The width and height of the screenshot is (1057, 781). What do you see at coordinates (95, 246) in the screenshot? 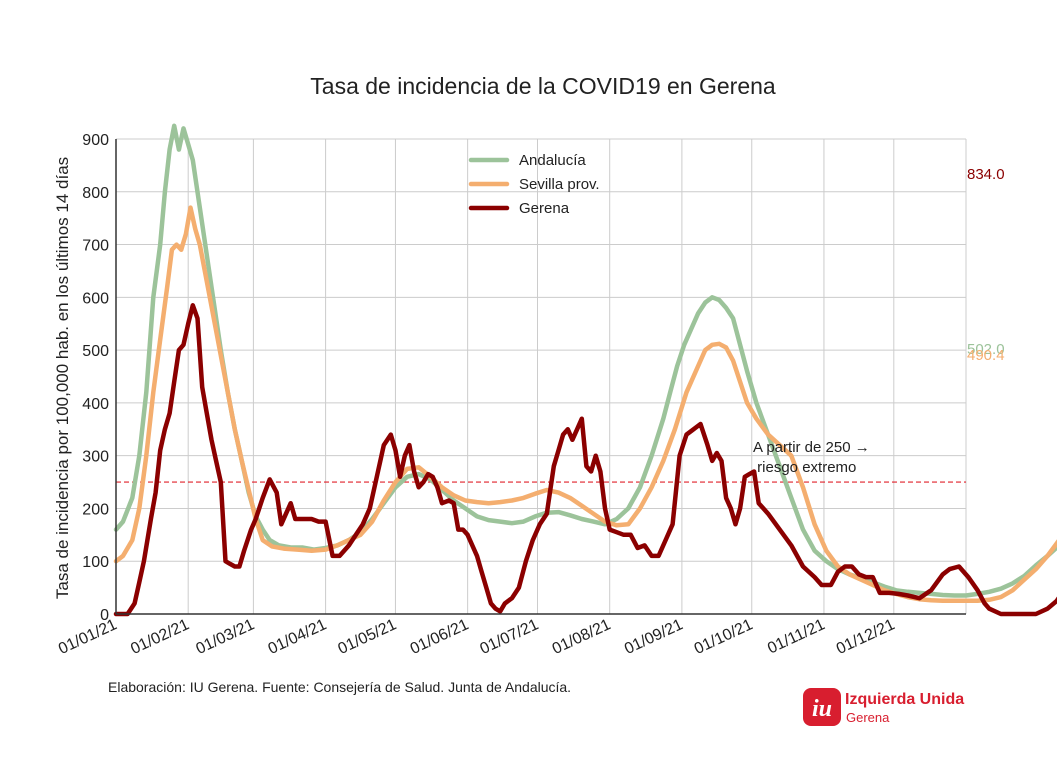
I see `y-tick-label: 700` at bounding box center [95, 246].